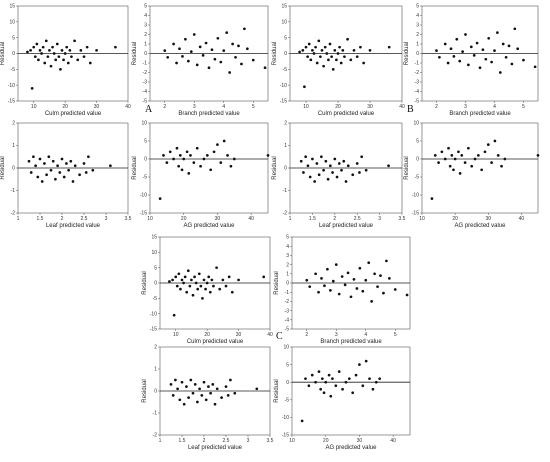  Describe the element at coordinates (145, 35) in the screenshot. I see `y-tick-label: 2` at that location.